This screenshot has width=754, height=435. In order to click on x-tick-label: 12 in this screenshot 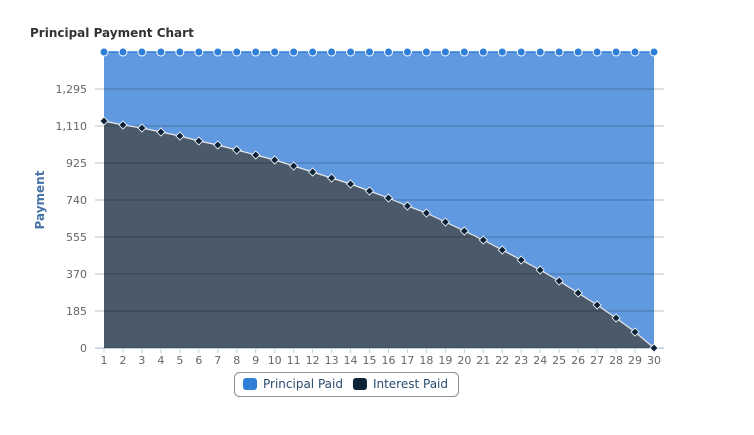, I will do `click(313, 360)`.